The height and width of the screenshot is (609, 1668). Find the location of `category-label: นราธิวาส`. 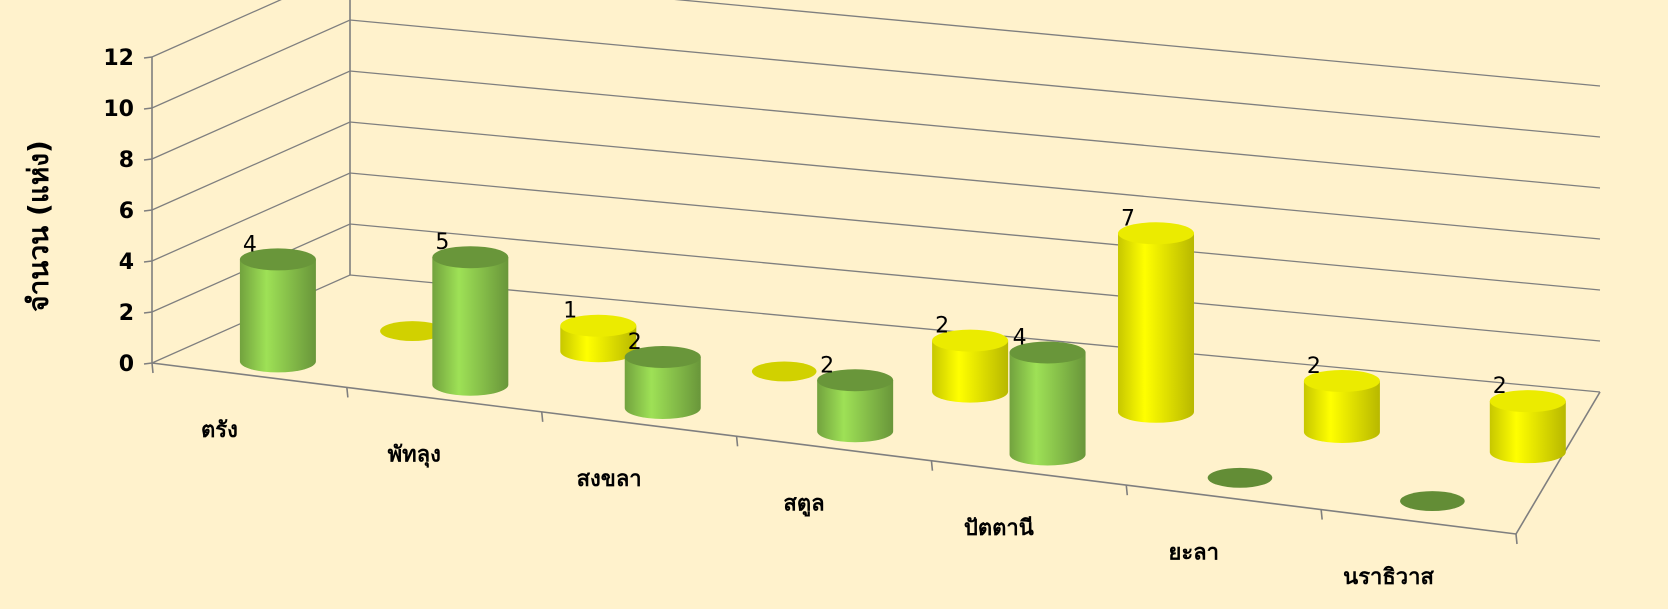

category-label: นราธิวาส is located at coordinates (1388, 577).